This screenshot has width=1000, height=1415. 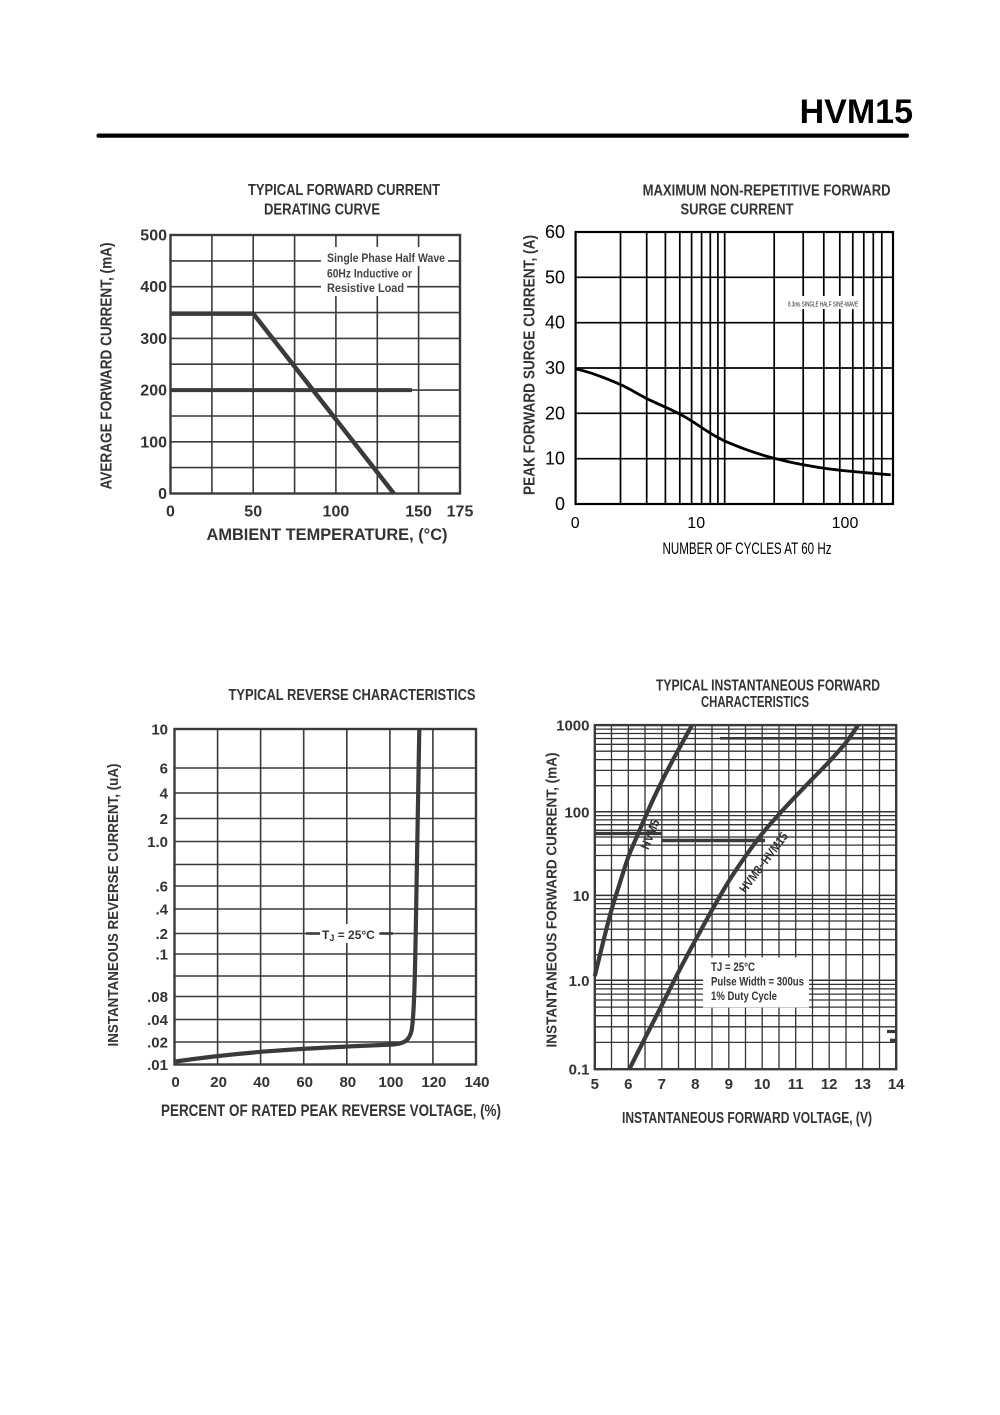 I want to click on svg-text:INSTANTANEOUS REVERSE CURRENT,: INSTANTANEOUS REVERSE CURRENT, (uA), so click(x=113, y=905).